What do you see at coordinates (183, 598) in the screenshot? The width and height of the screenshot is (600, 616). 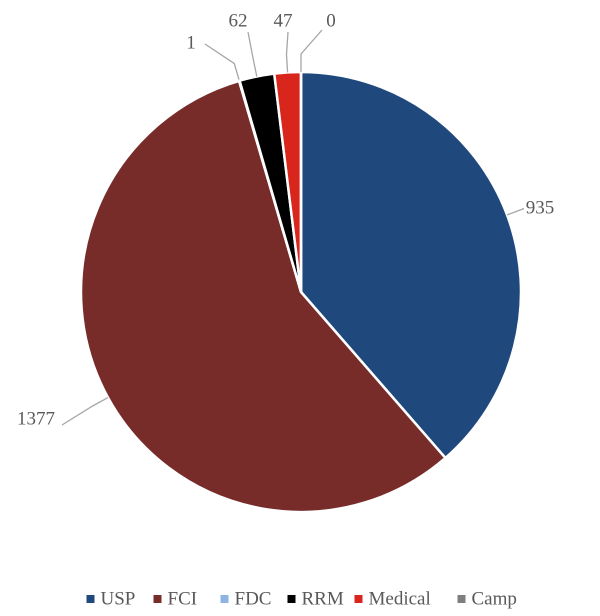 I see `legend-label: FCI` at bounding box center [183, 598].